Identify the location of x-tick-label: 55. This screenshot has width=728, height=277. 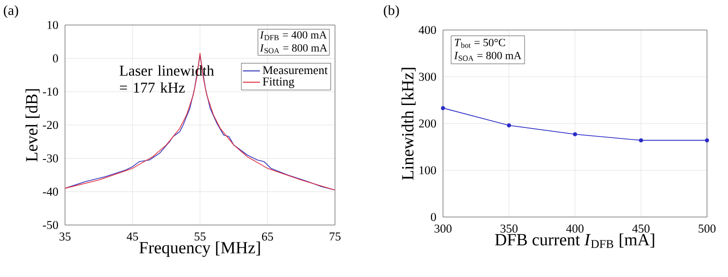
(200, 236).